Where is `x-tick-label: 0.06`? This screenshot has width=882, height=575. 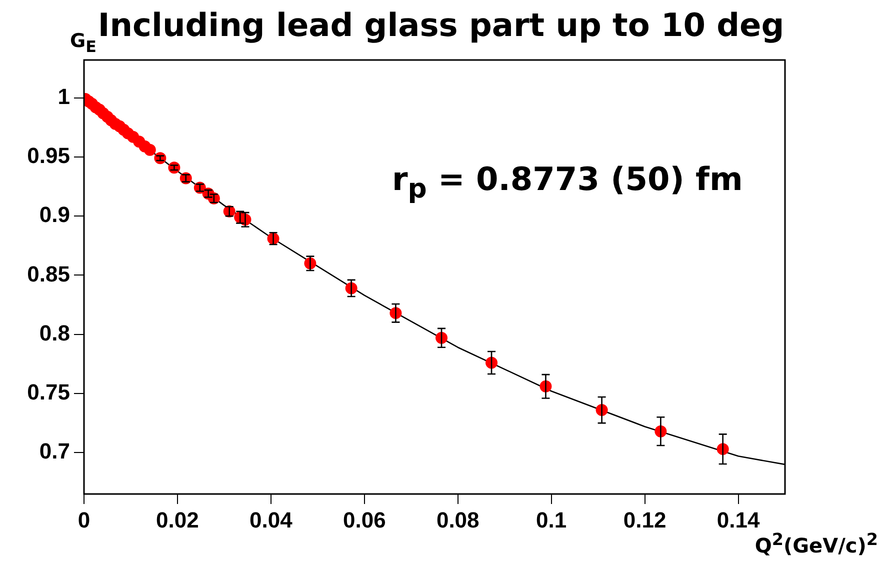 x-tick-label: 0.06 is located at coordinates (364, 519).